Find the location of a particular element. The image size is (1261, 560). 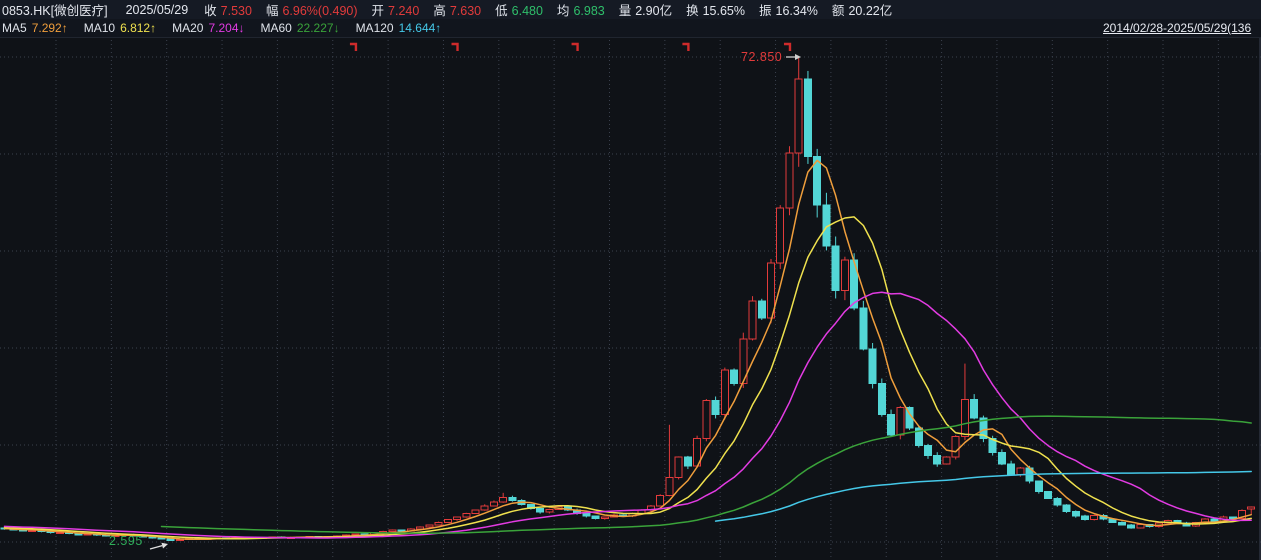

ma-legend-ma5: MA5 7.292↑ is located at coordinates (35, 28).